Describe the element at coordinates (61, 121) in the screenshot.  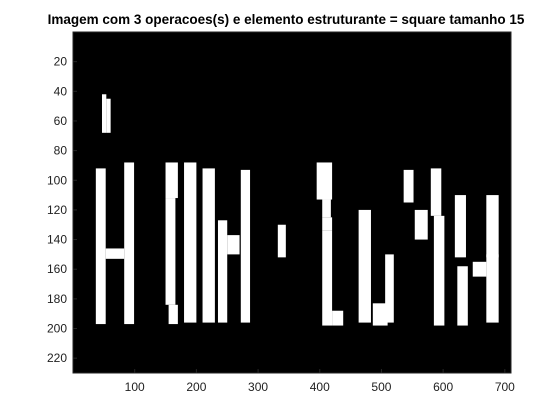
I see `y-tick-label: 60` at that location.